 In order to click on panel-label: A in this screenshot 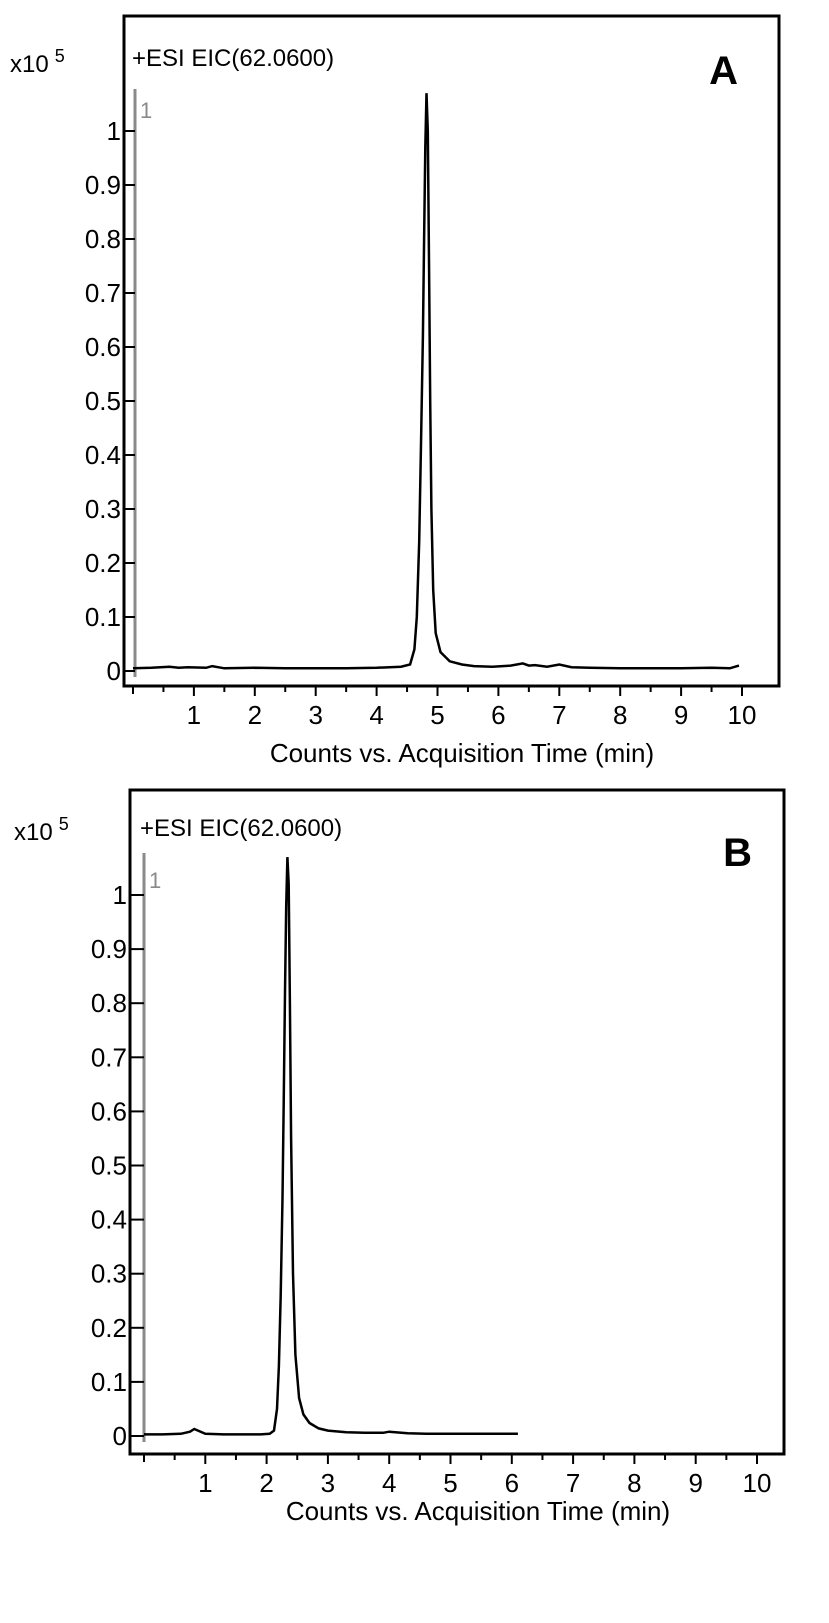, I will do `click(723, 71)`.